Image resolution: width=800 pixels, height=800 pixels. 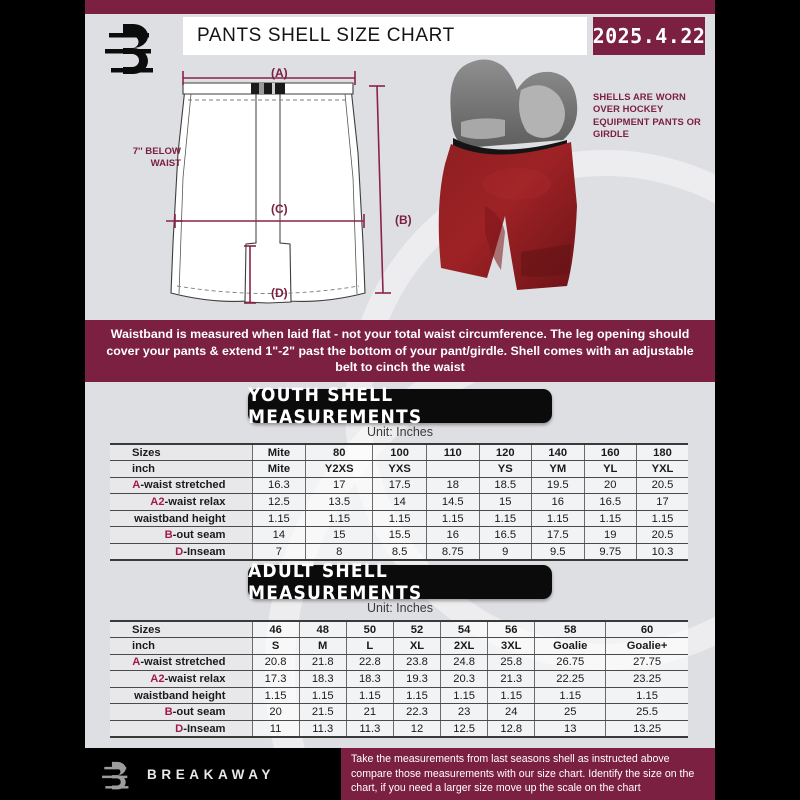 I want to click on dimension-label-c: (C), so click(x=279, y=209).